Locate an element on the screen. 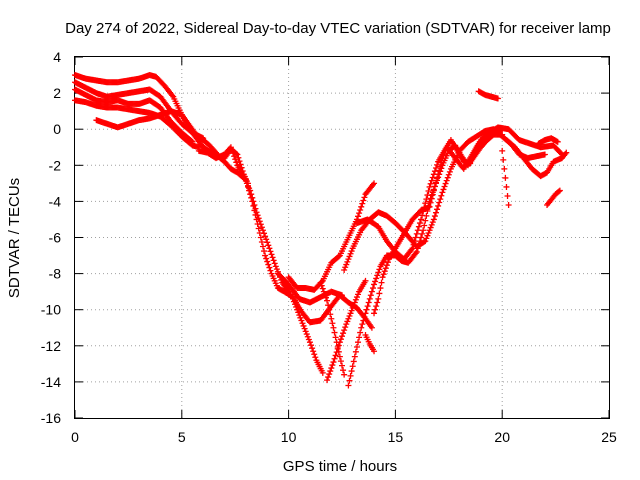 The width and height of the screenshot is (640, 480). y-tick-label: -12 is located at coordinates (51, 346).